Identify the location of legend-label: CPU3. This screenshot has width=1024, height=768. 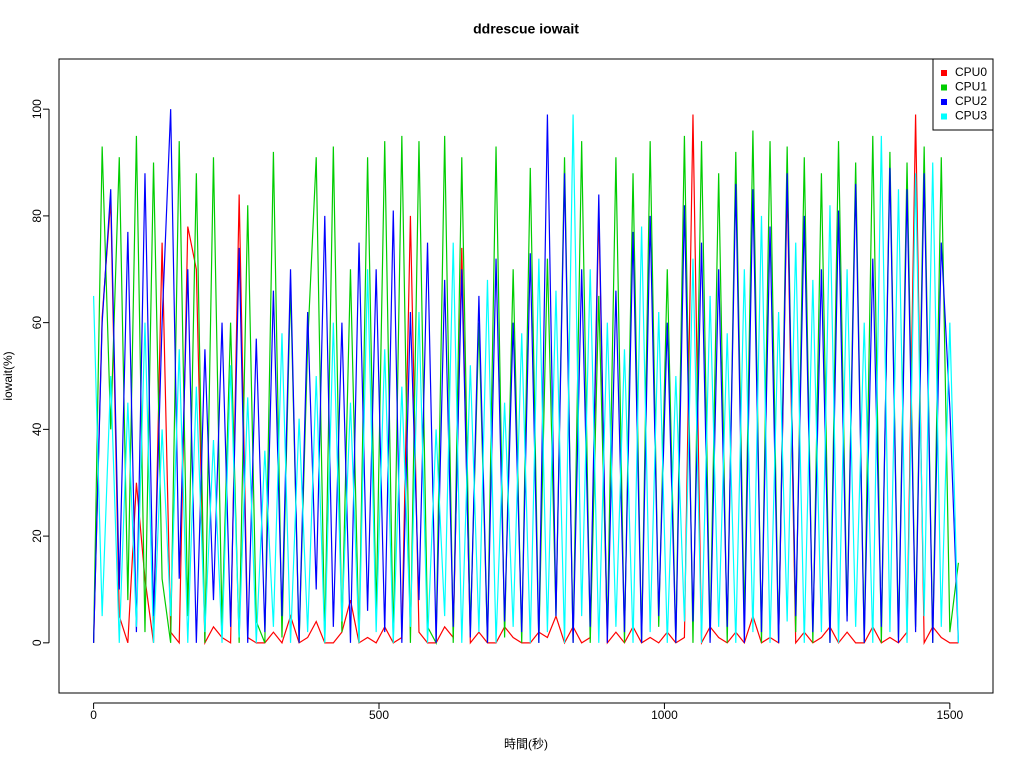
(971, 116).